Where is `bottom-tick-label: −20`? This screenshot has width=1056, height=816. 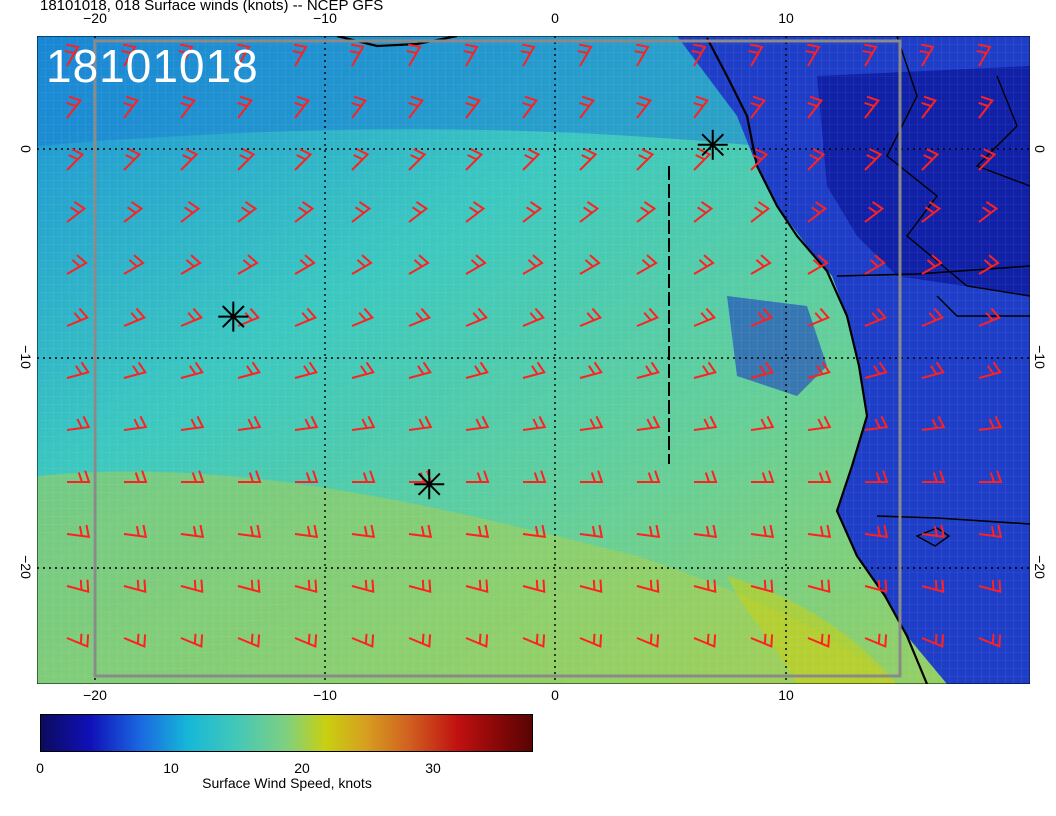 bottom-tick-label: −20 is located at coordinates (95, 695).